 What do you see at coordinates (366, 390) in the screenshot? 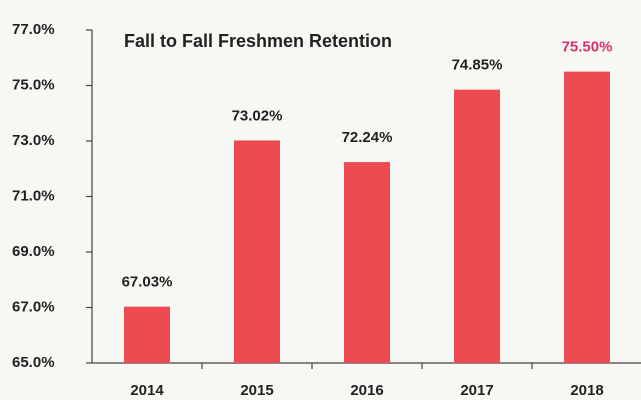
I see `x-tick-label: 2016` at bounding box center [366, 390].